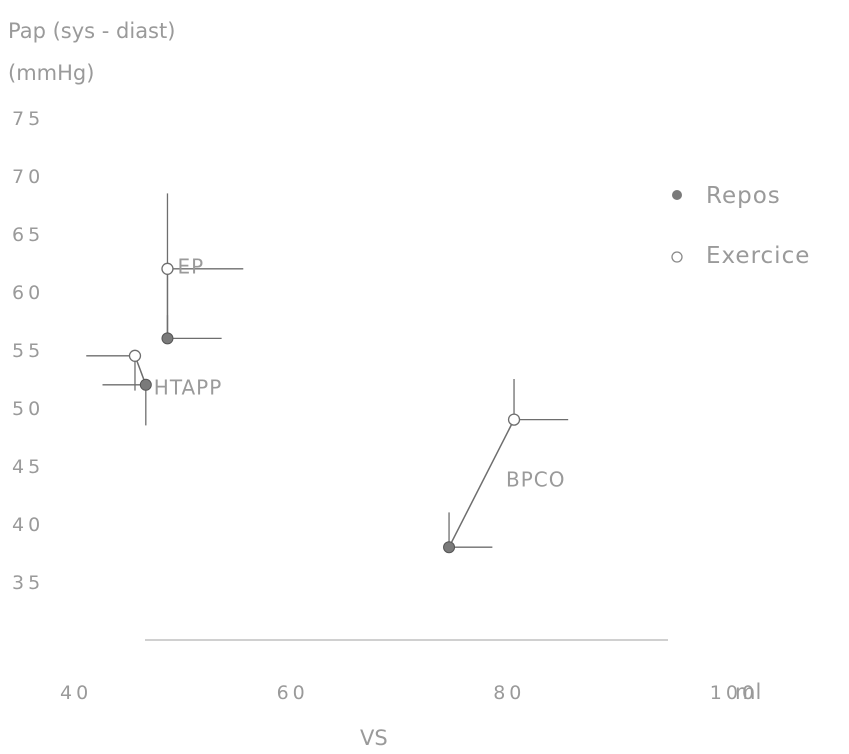 Image resolution: width=849 pixels, height=754 pixels. What do you see at coordinates (743, 196) in the screenshot?
I see `legend-label: Repos` at bounding box center [743, 196].